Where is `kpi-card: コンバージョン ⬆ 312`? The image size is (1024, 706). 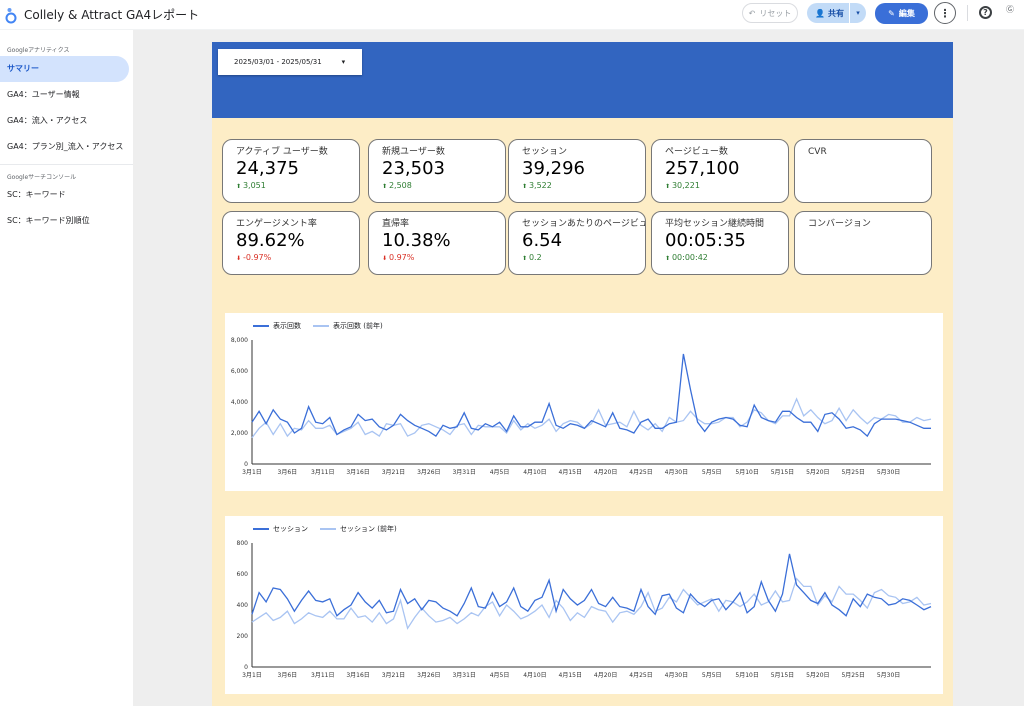
kpi-card: コンバージョン ⬆ 312 is located at coordinates (863, 243).